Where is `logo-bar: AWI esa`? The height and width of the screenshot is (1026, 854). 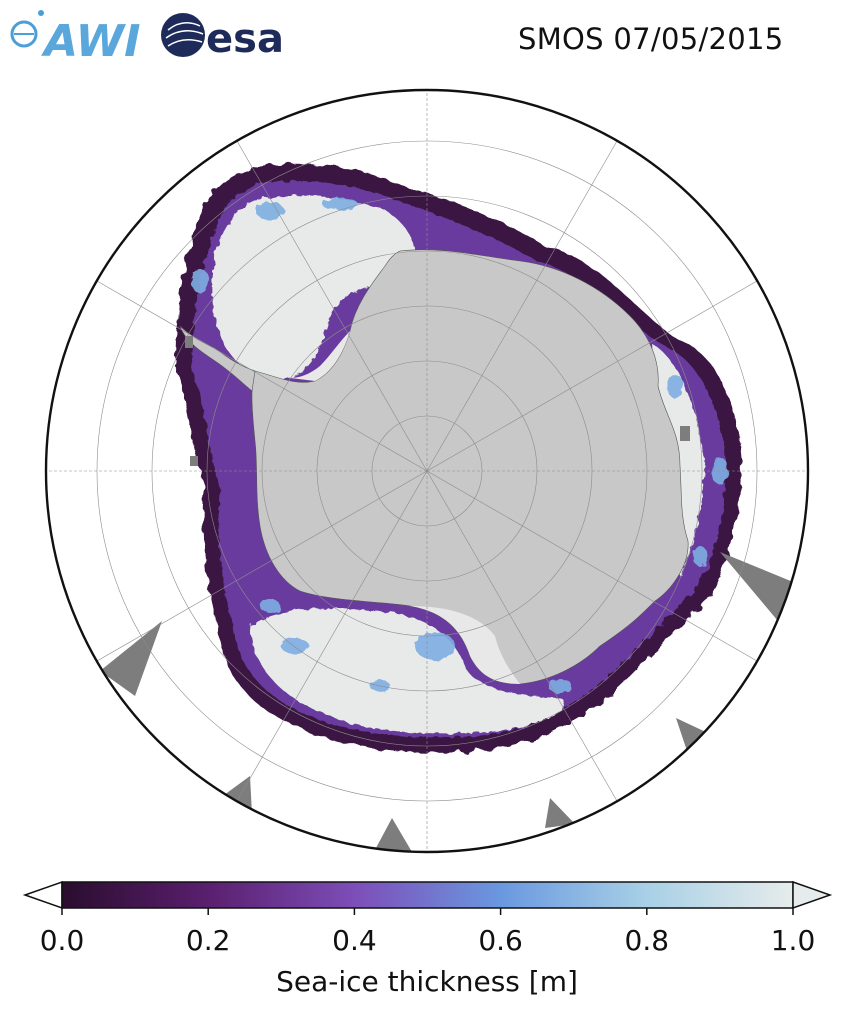
logo-bar: AWI esa is located at coordinates (147, 38).